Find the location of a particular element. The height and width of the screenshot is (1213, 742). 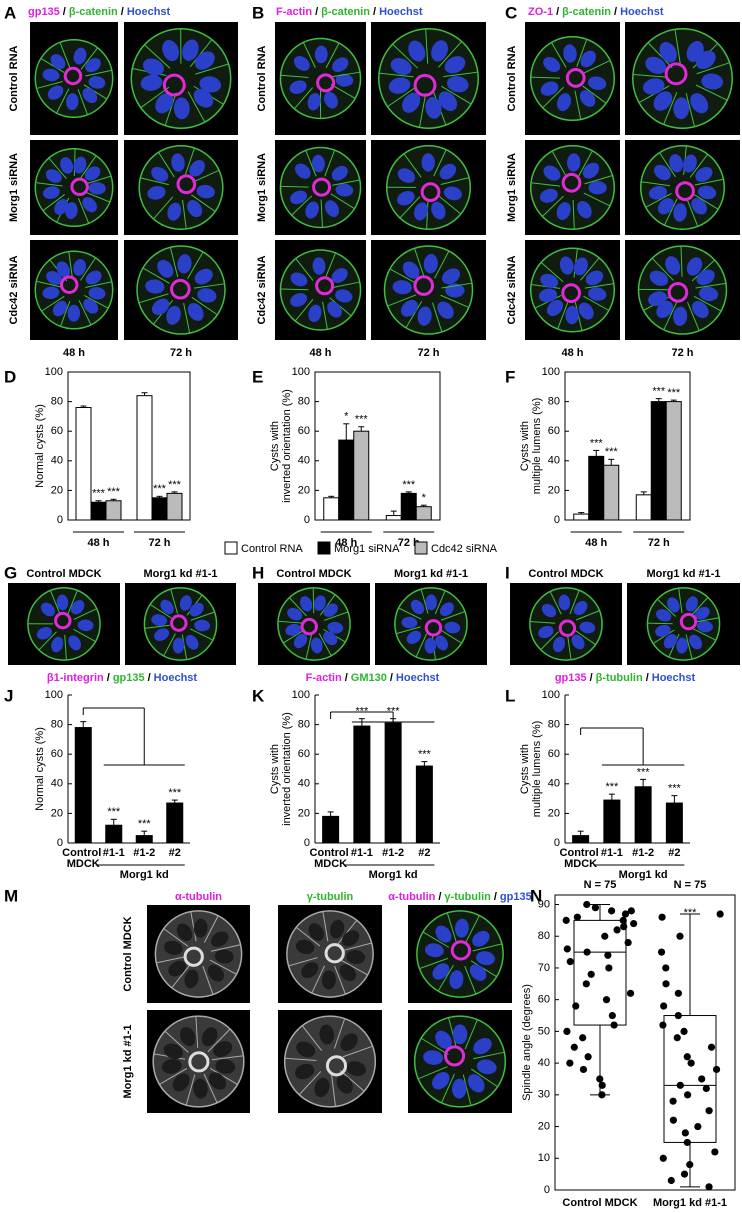

stain-name: γ-tubulin is located at coordinates (330, 897).